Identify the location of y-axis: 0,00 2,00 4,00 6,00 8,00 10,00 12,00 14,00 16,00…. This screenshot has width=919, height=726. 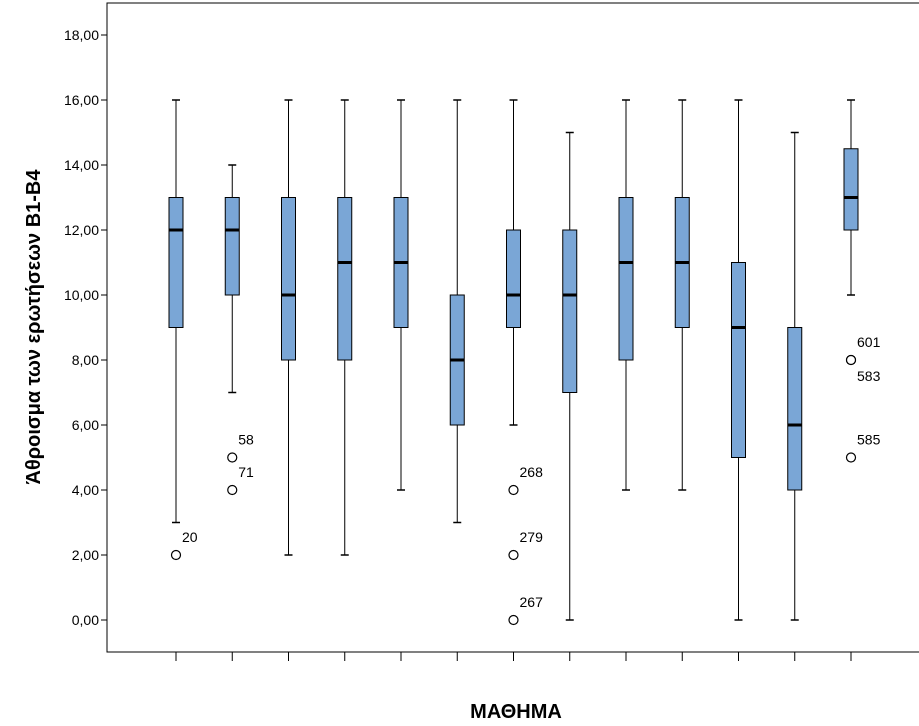
(85, 327).